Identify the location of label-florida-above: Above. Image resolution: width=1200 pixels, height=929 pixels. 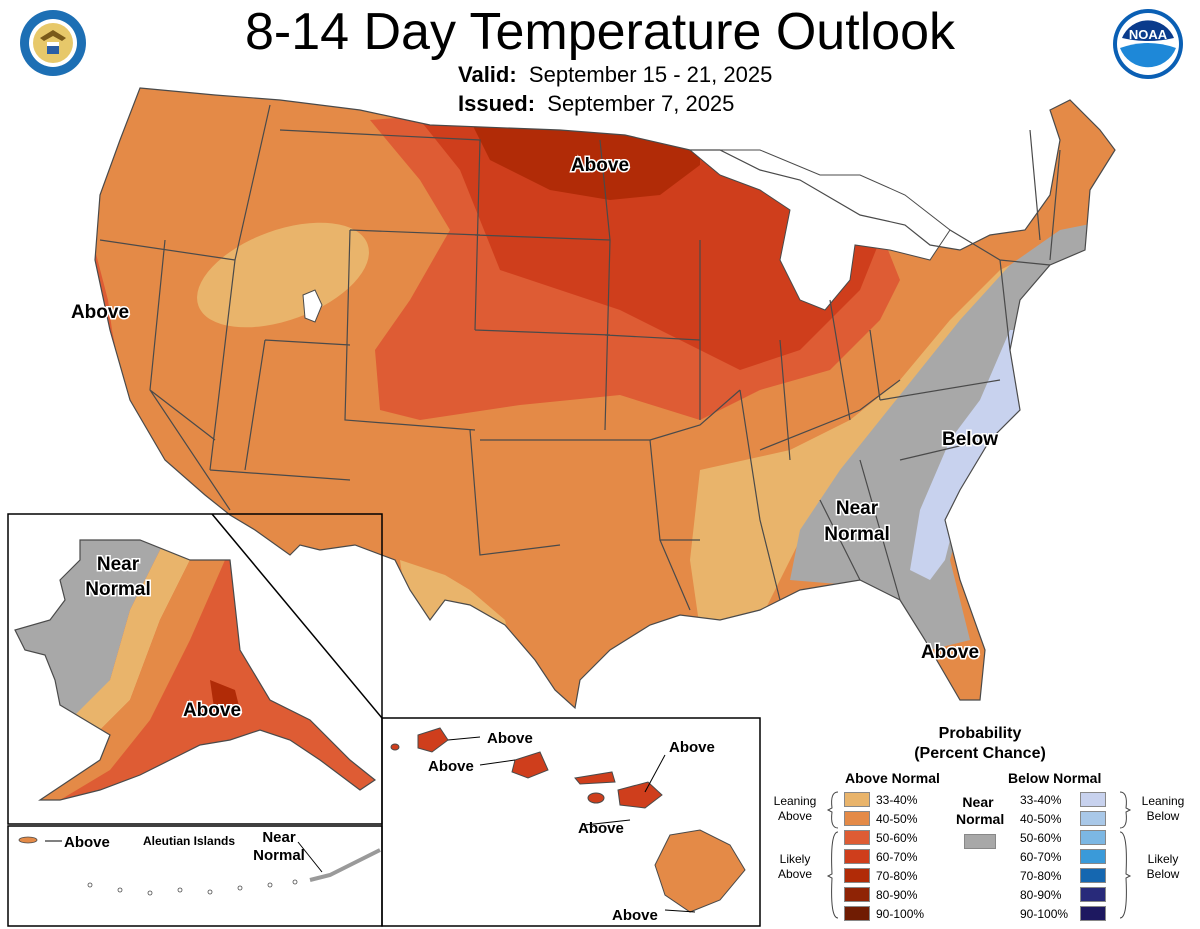
(950, 652).